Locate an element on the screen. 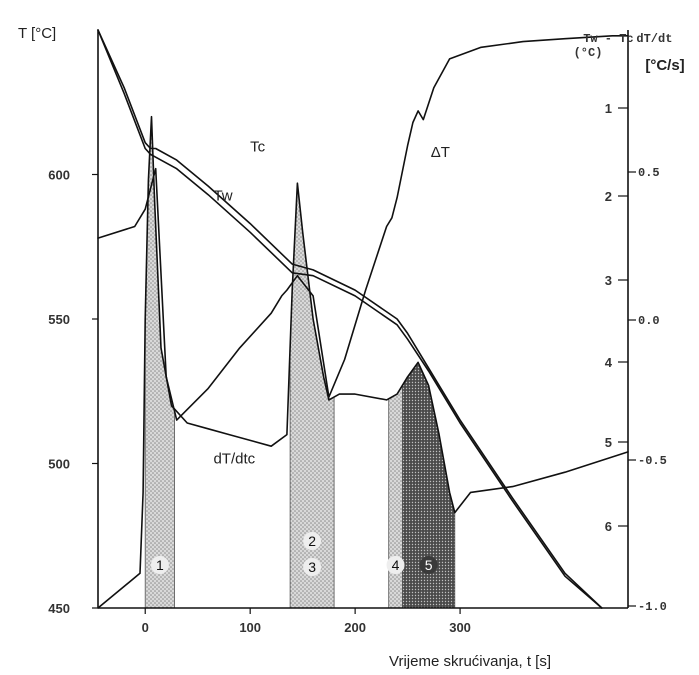 The width and height of the screenshot is (699, 675). y-tick-label-left: 450 is located at coordinates (59, 608).